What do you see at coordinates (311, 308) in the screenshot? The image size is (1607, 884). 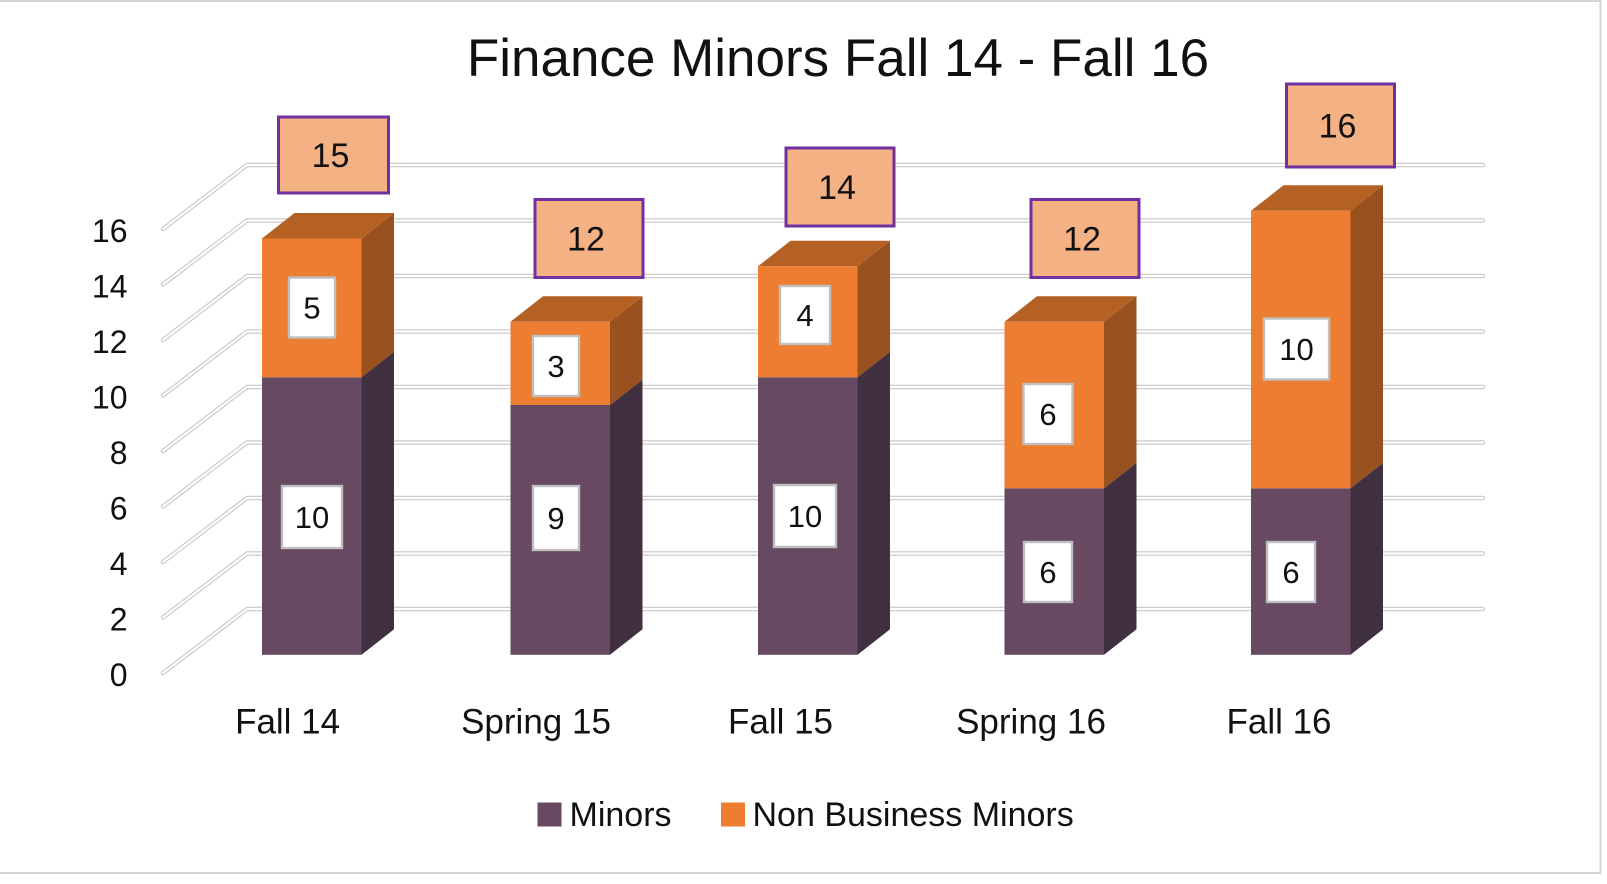 I see `svg-text: 5` at bounding box center [311, 308].